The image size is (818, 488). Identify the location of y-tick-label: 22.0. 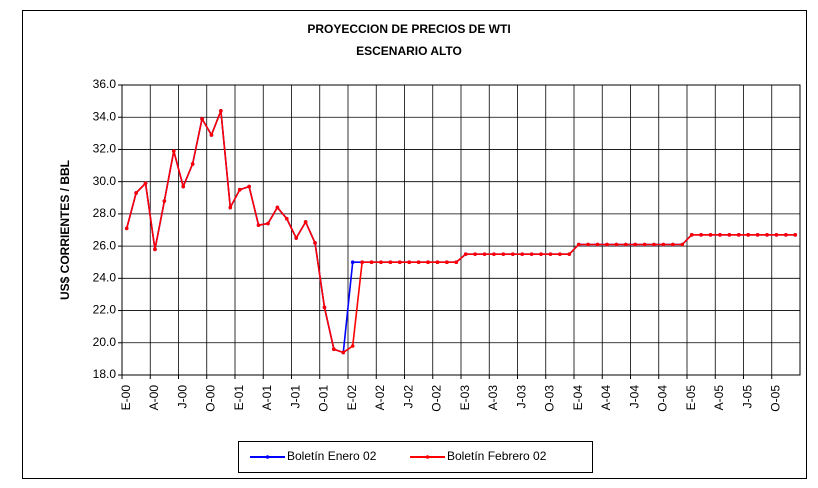
(105, 310).